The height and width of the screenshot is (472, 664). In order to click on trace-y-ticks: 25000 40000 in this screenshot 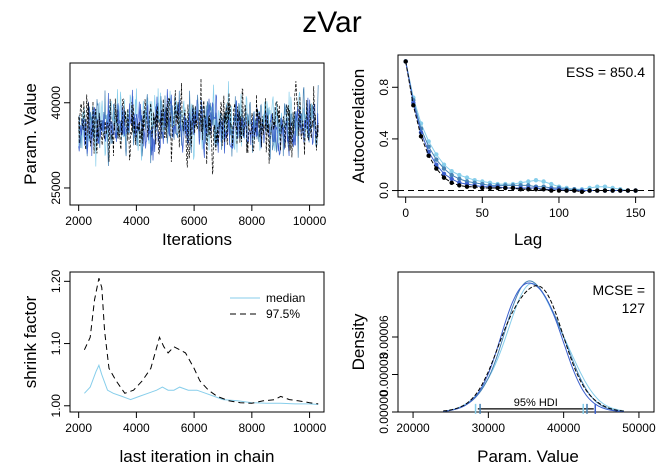, I will do `click(59, 145)`.